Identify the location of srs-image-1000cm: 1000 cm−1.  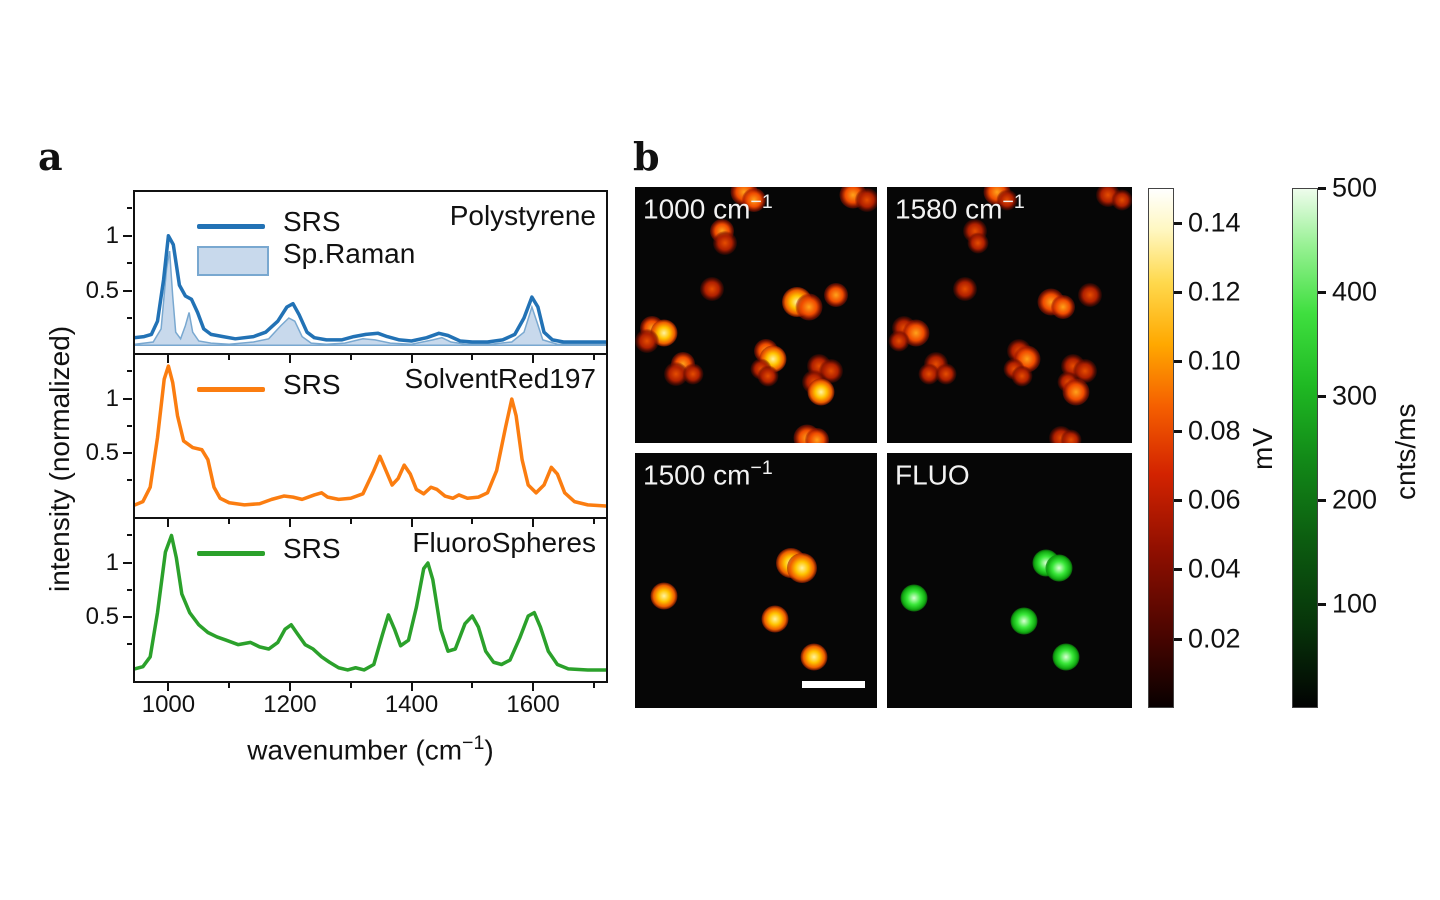
(756, 315).